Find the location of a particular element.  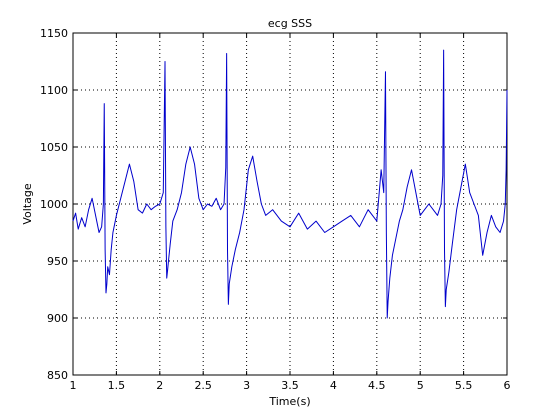

x-tick-label: 2 is located at coordinates (159, 385).